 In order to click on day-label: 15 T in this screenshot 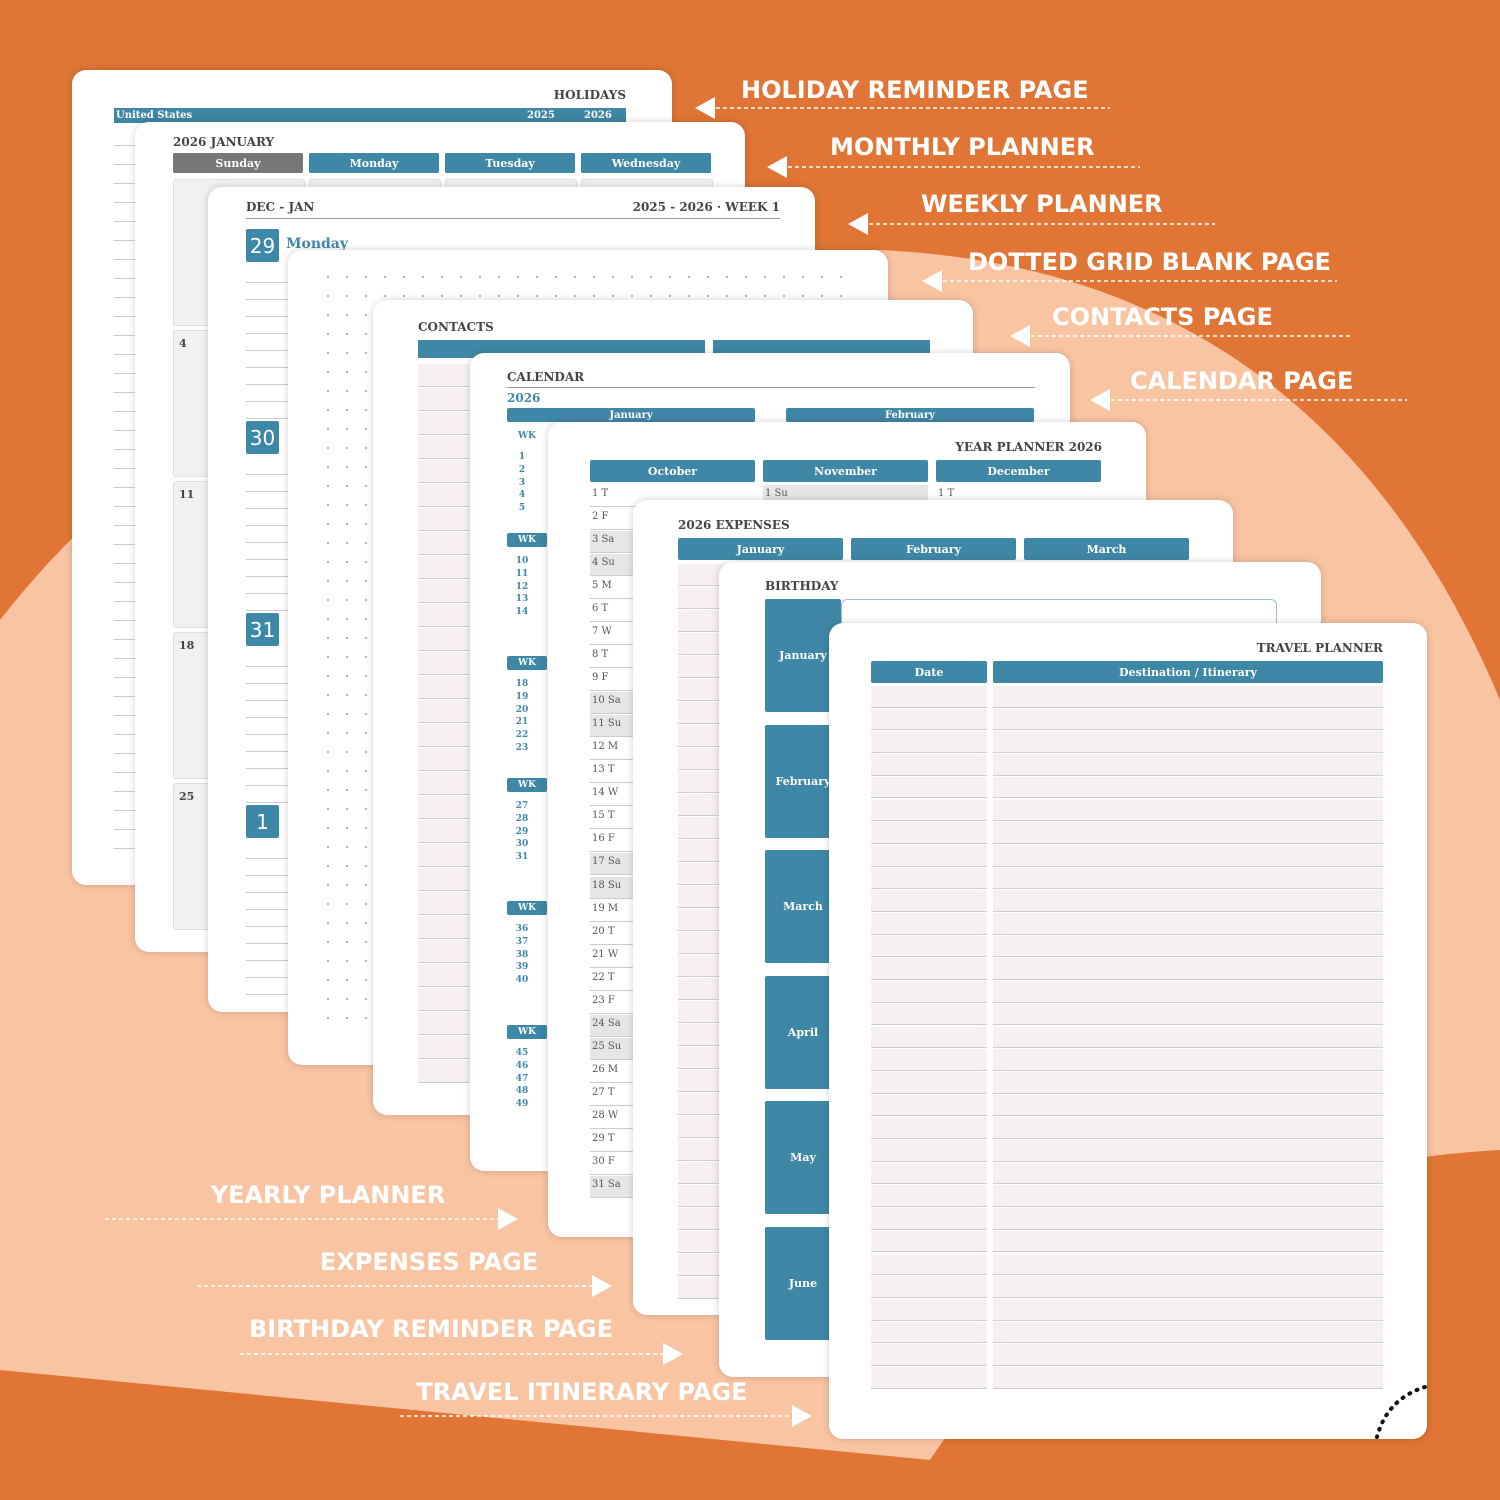, I will do `click(603, 816)`.